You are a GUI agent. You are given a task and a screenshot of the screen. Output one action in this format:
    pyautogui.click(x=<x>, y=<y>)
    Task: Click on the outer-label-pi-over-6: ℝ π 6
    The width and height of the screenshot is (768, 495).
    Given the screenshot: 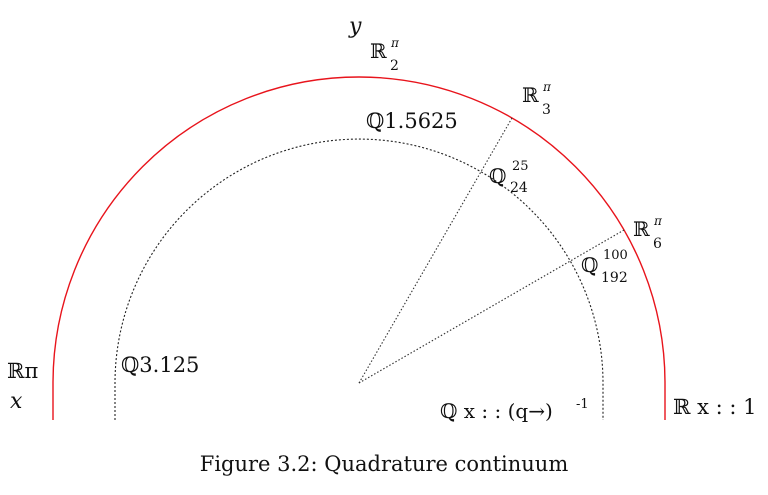 What is the action you would take?
    pyautogui.click(x=648, y=233)
    